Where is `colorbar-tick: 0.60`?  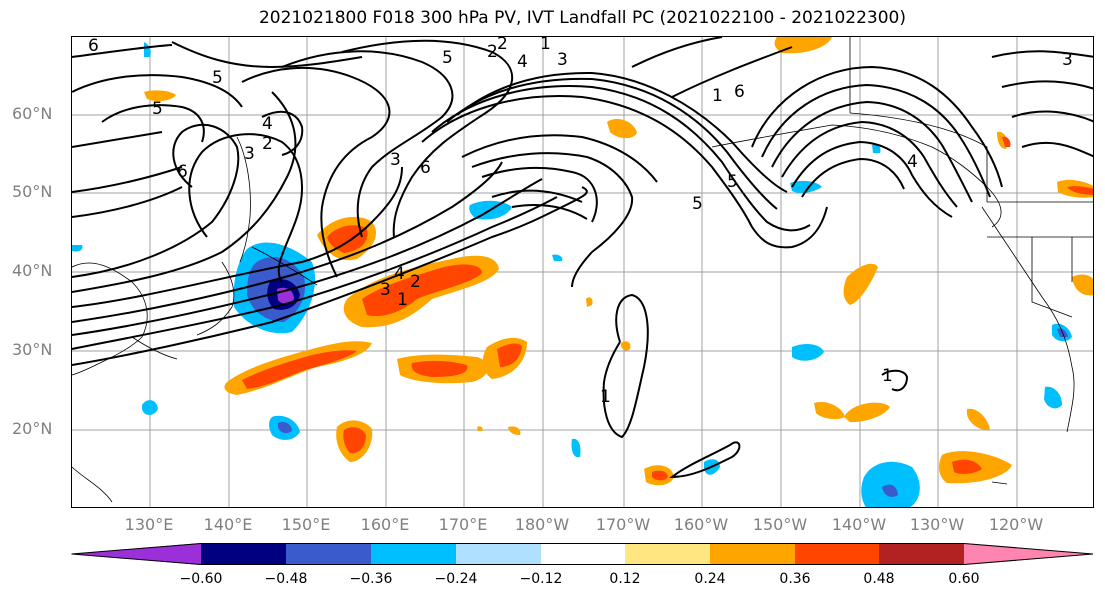
colorbar-tick: 0.60 is located at coordinates (964, 579).